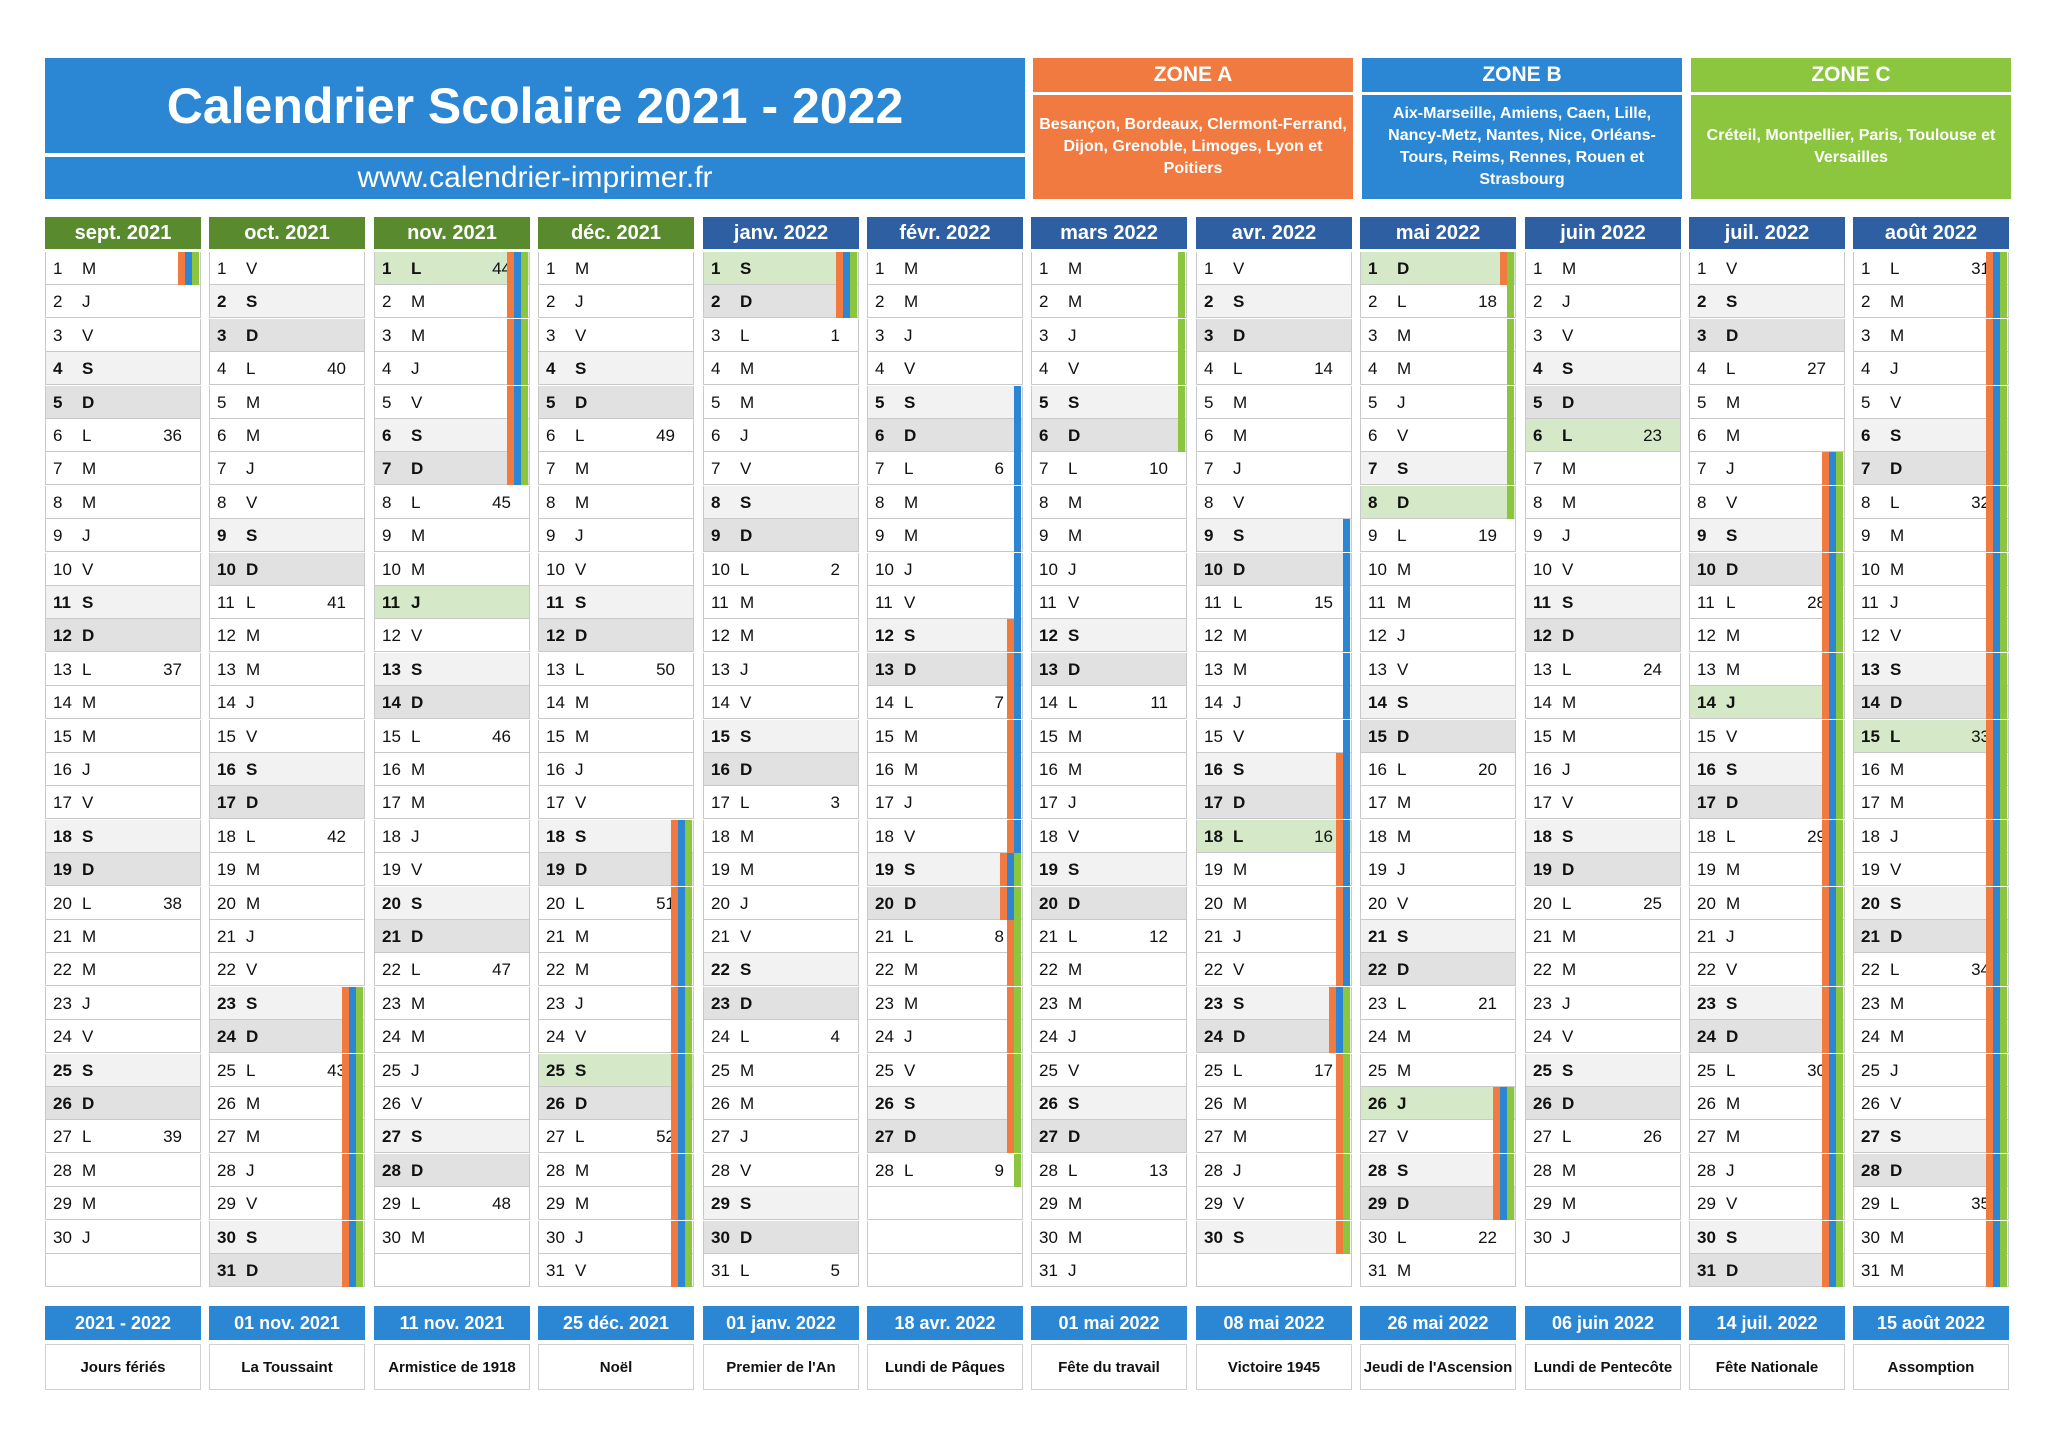 This screenshot has height=1448, width=2048. I want to click on day-cell: 10 V, so click(123, 569).